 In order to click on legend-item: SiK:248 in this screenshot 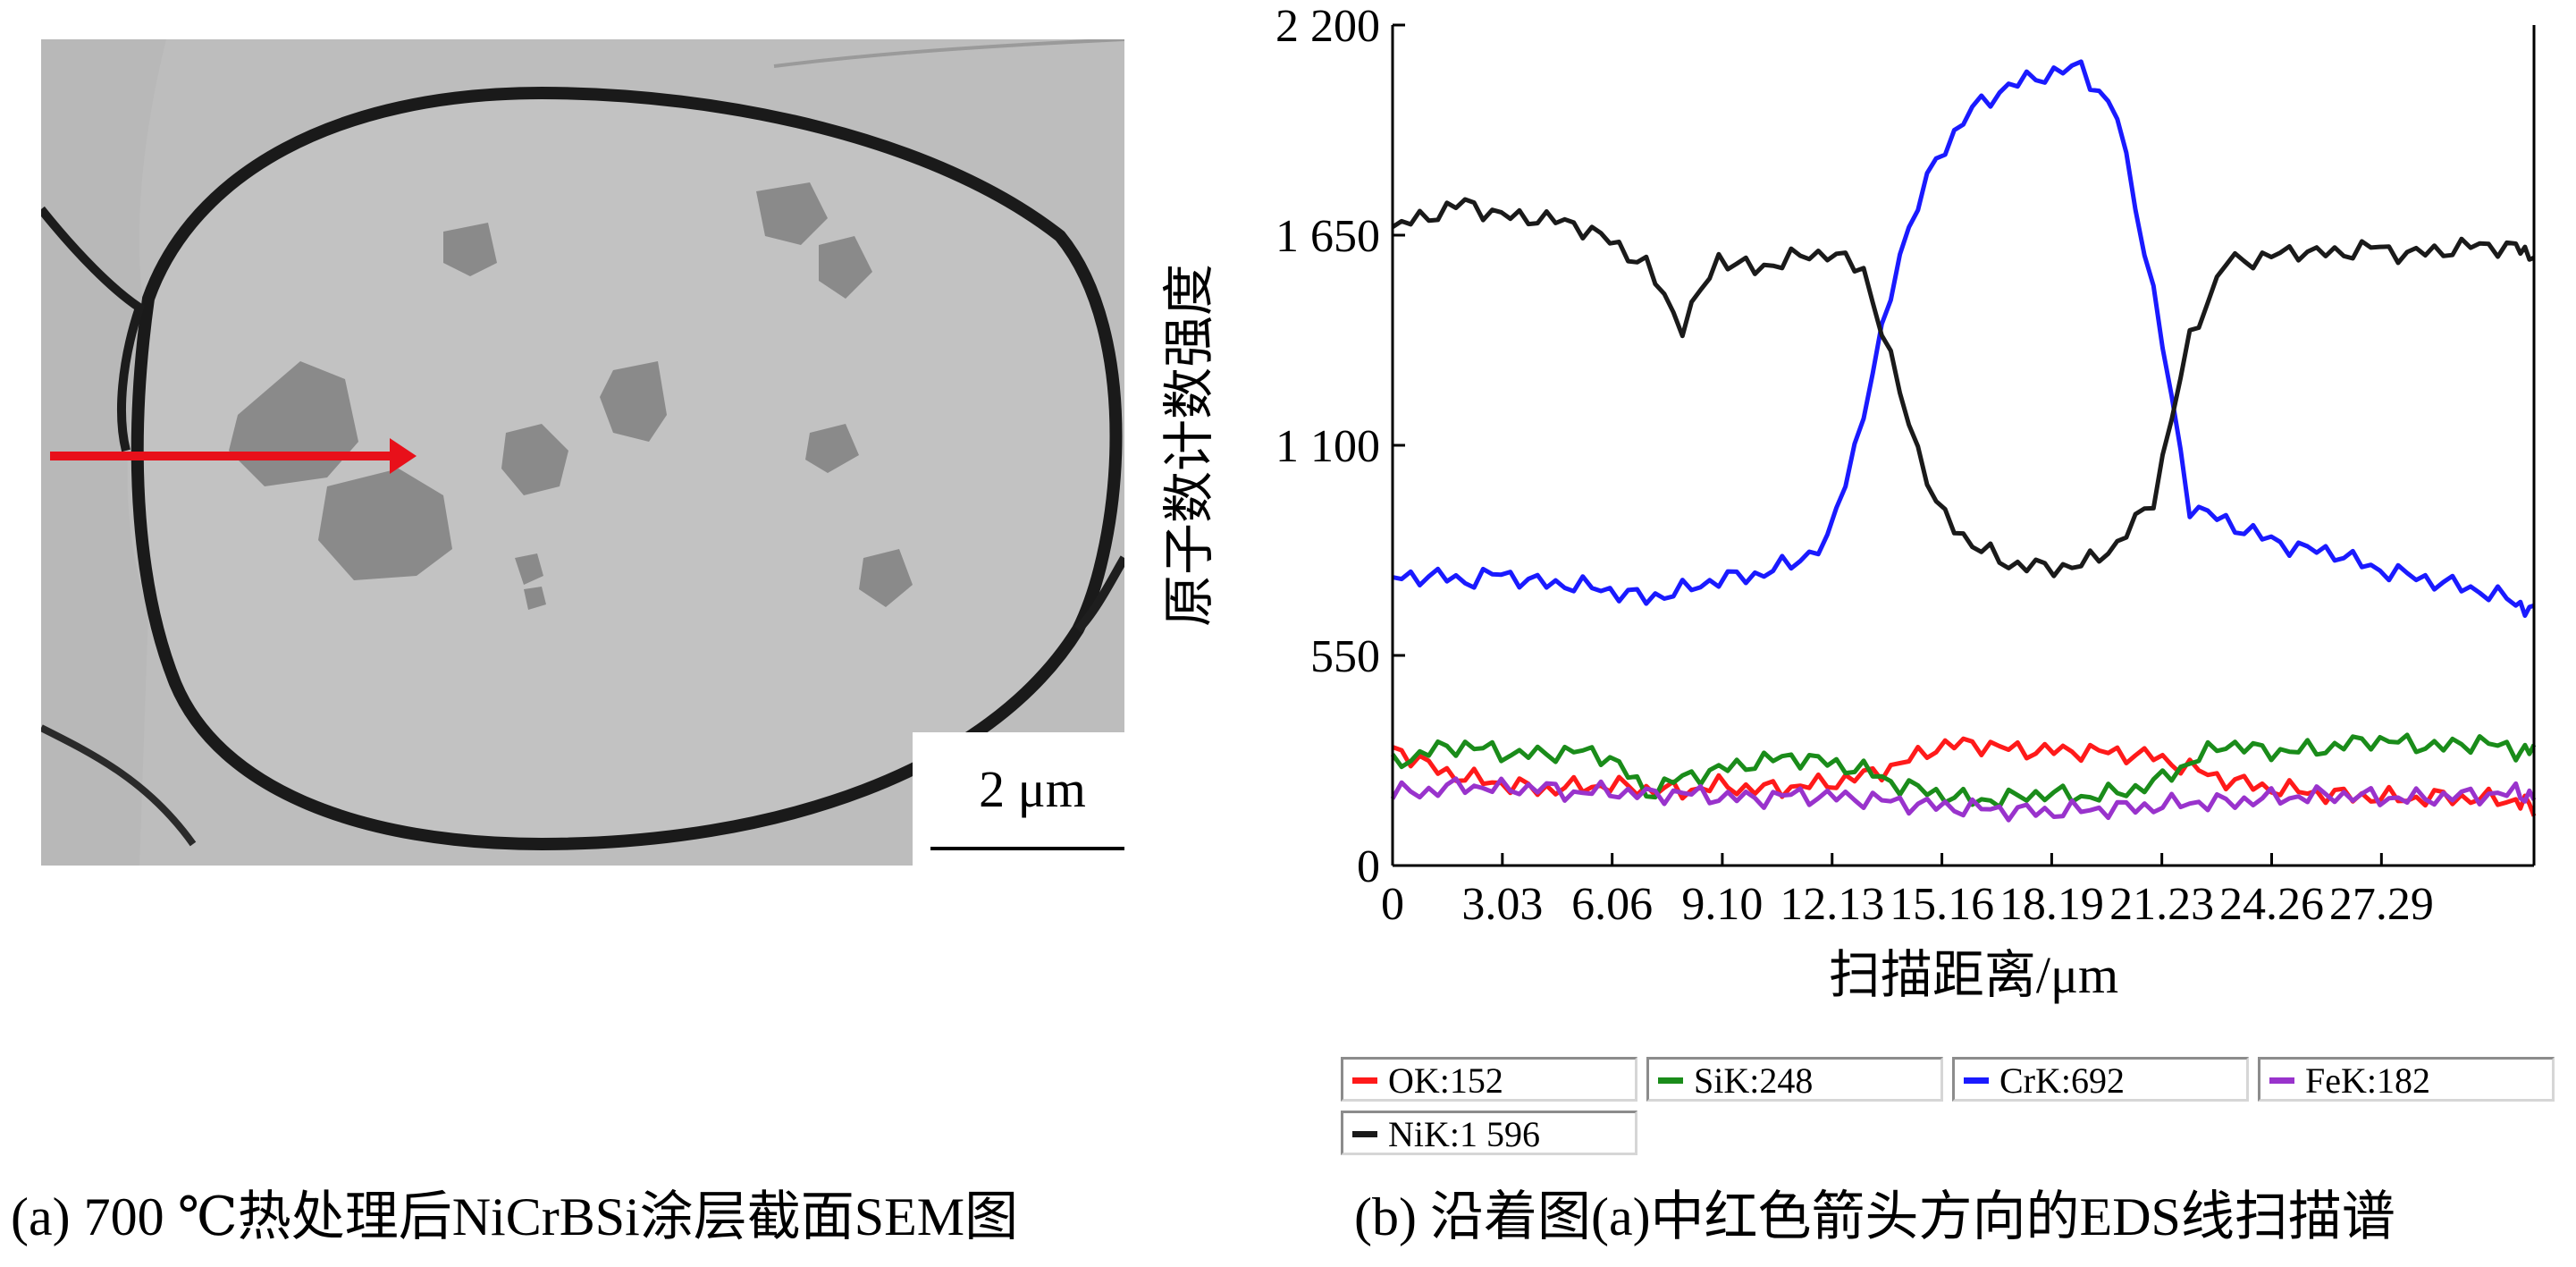, I will do `click(1795, 1079)`.